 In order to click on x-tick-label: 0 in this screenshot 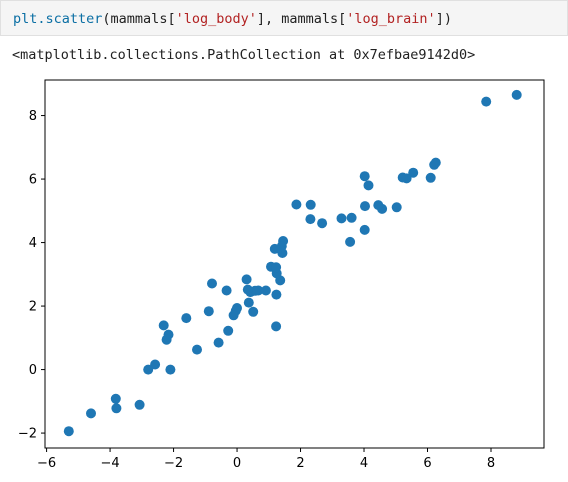, I will do `click(237, 463)`.